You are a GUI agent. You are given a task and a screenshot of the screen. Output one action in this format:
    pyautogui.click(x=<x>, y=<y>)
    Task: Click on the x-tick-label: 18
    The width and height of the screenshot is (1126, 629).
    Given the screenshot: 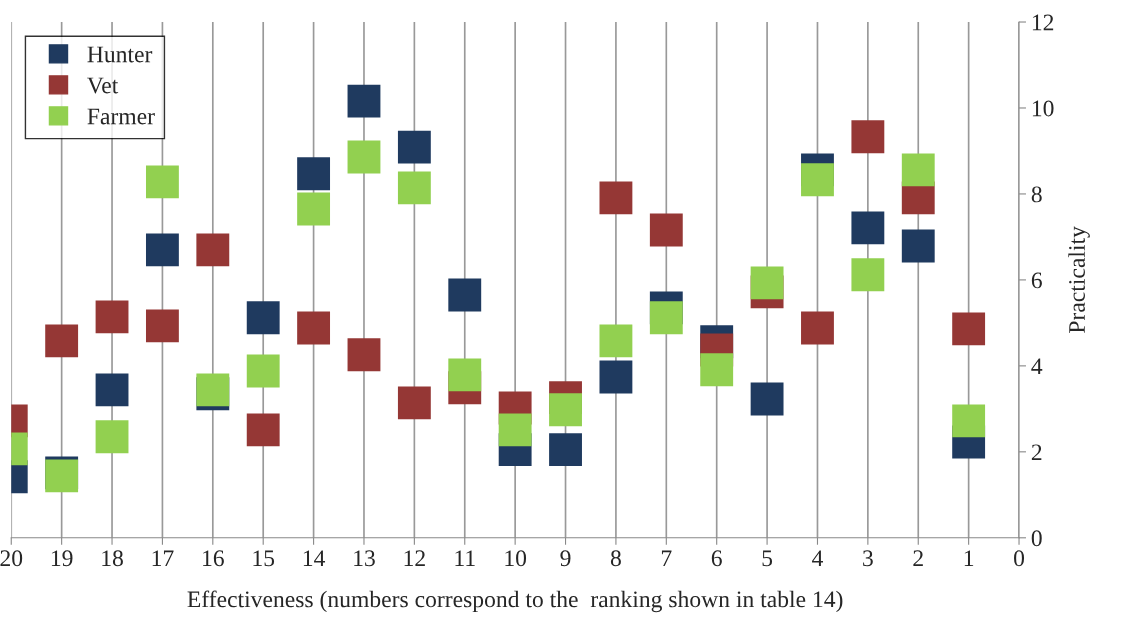 What is the action you would take?
    pyautogui.click(x=112, y=558)
    